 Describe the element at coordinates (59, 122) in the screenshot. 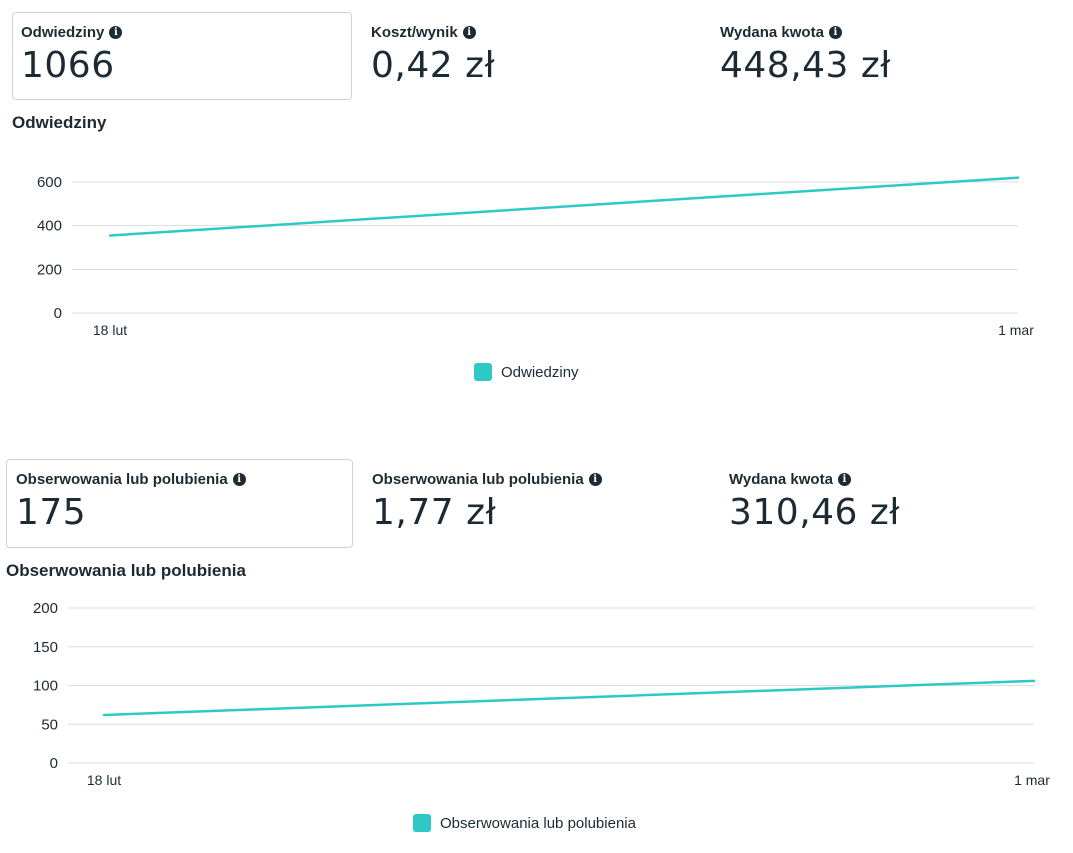

I see `chart-title: Odwiedziny` at that location.